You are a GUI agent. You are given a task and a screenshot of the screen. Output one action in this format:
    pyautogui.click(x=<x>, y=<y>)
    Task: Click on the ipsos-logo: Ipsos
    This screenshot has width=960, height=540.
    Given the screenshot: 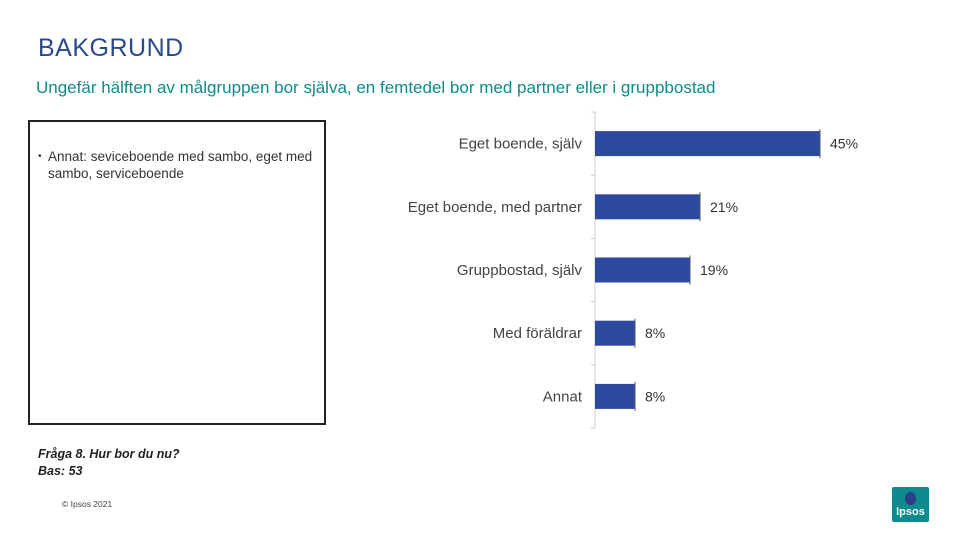 What is the action you would take?
    pyautogui.click(x=910, y=504)
    